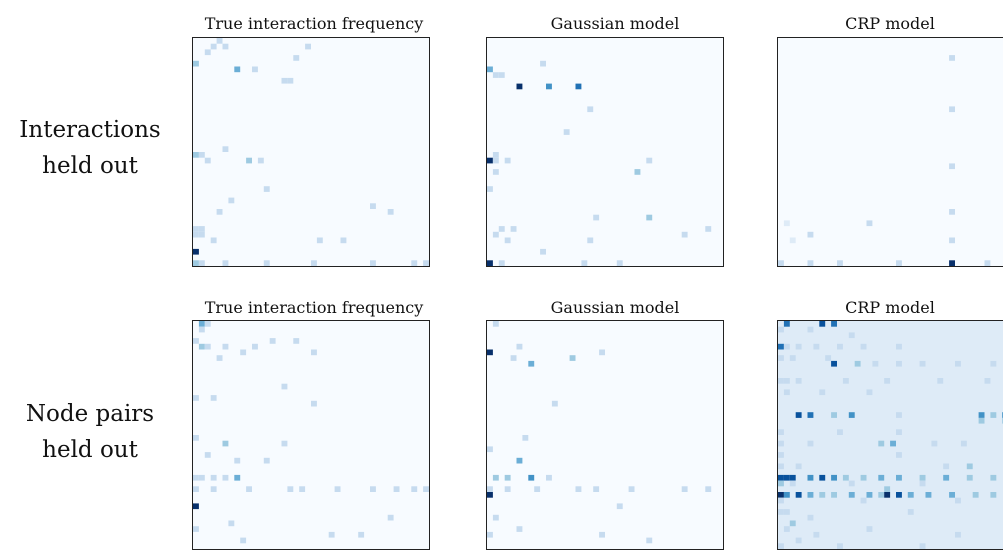 The width and height of the screenshot is (1003, 550). What do you see at coordinates (90, 432) in the screenshot?
I see `row-label-node-pairs: Node pairs held out` at bounding box center [90, 432].